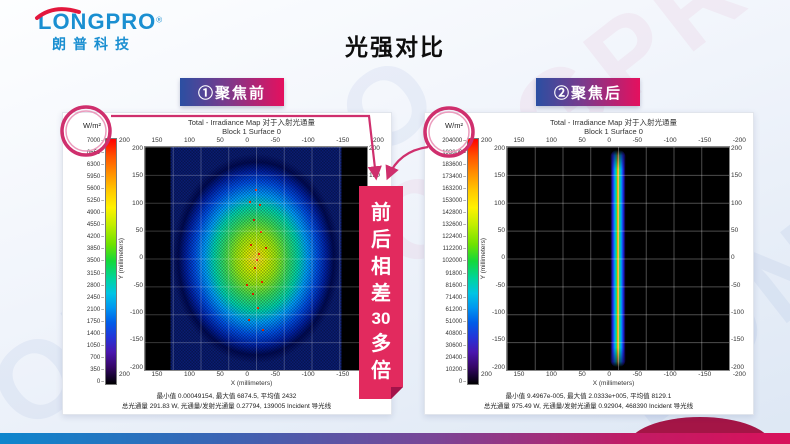  What do you see at coordinates (251, 384) in the screenshot?
I see `x-axis-label: X (millimeters)` at bounding box center [251, 384].